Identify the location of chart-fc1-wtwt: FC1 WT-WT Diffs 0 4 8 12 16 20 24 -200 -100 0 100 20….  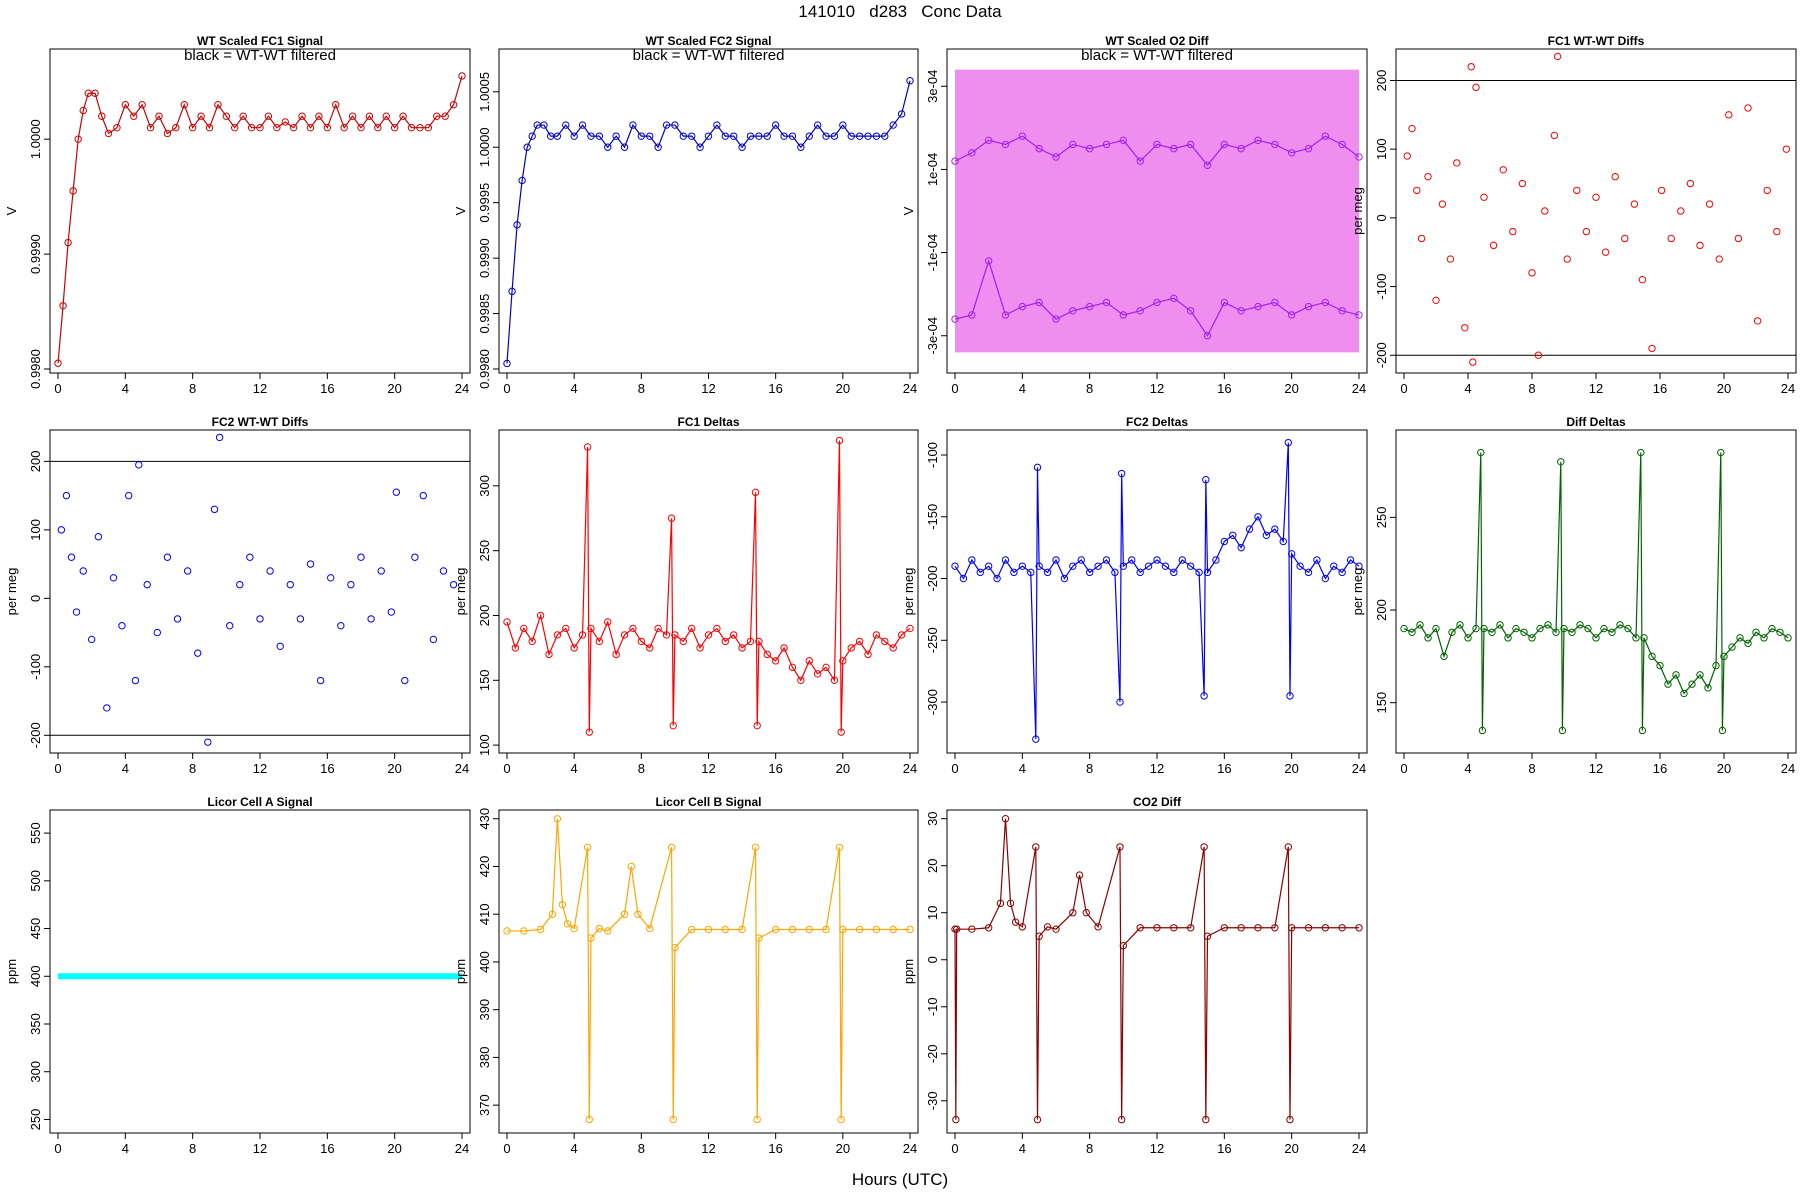
(1573, 215).